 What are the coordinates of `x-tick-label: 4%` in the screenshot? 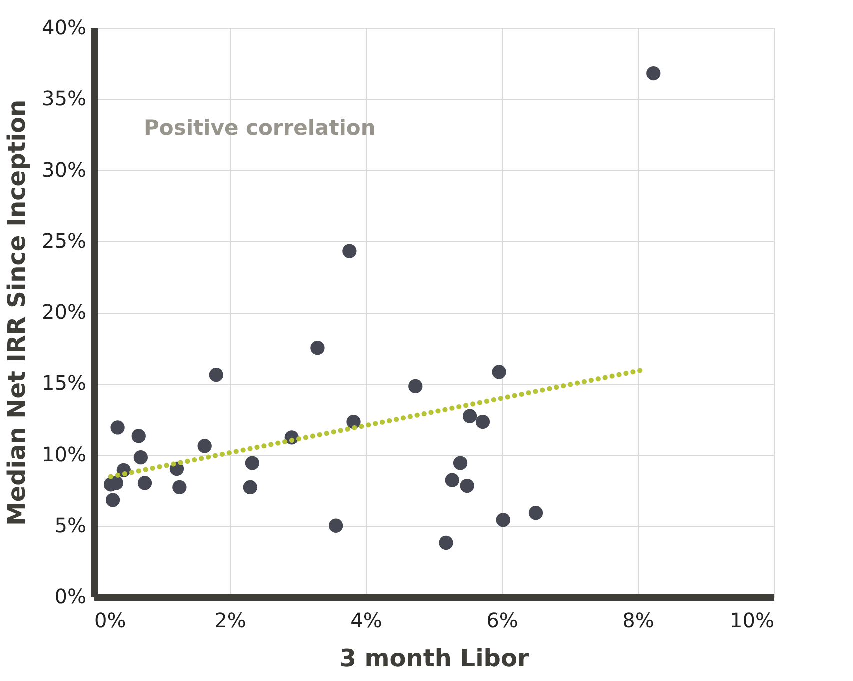 It's located at (366, 620).